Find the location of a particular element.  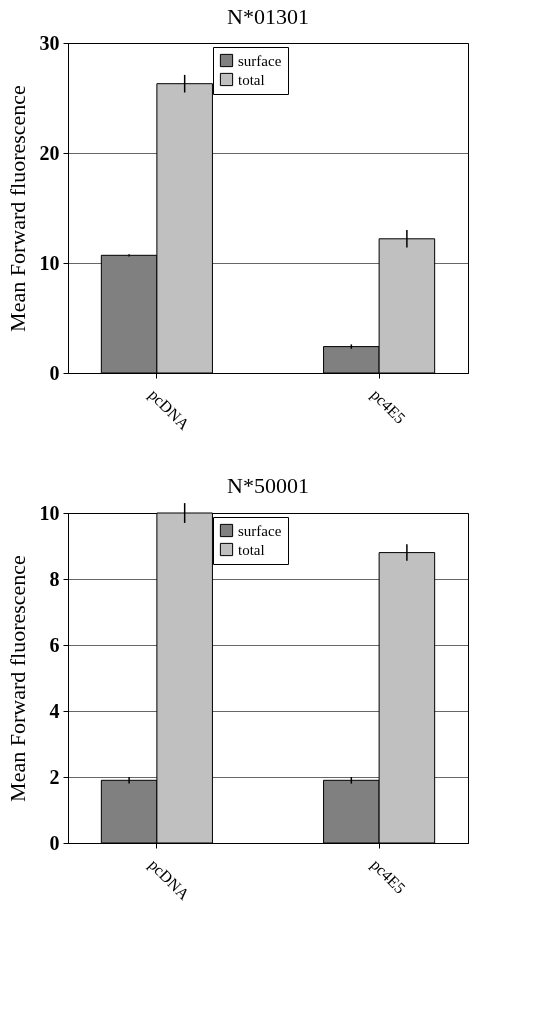

y-tick-label: 6 is located at coordinates (54, 644).